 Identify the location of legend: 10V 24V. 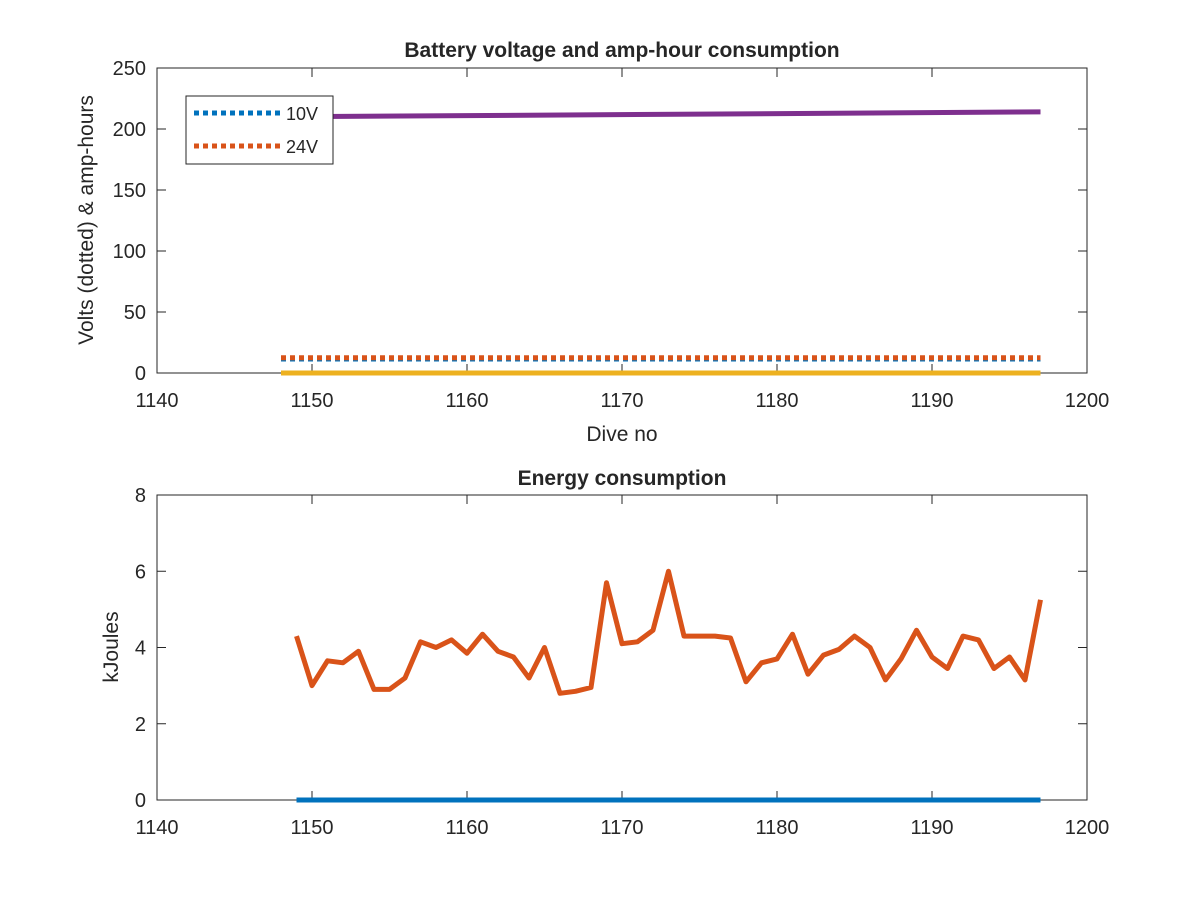
(259, 130).